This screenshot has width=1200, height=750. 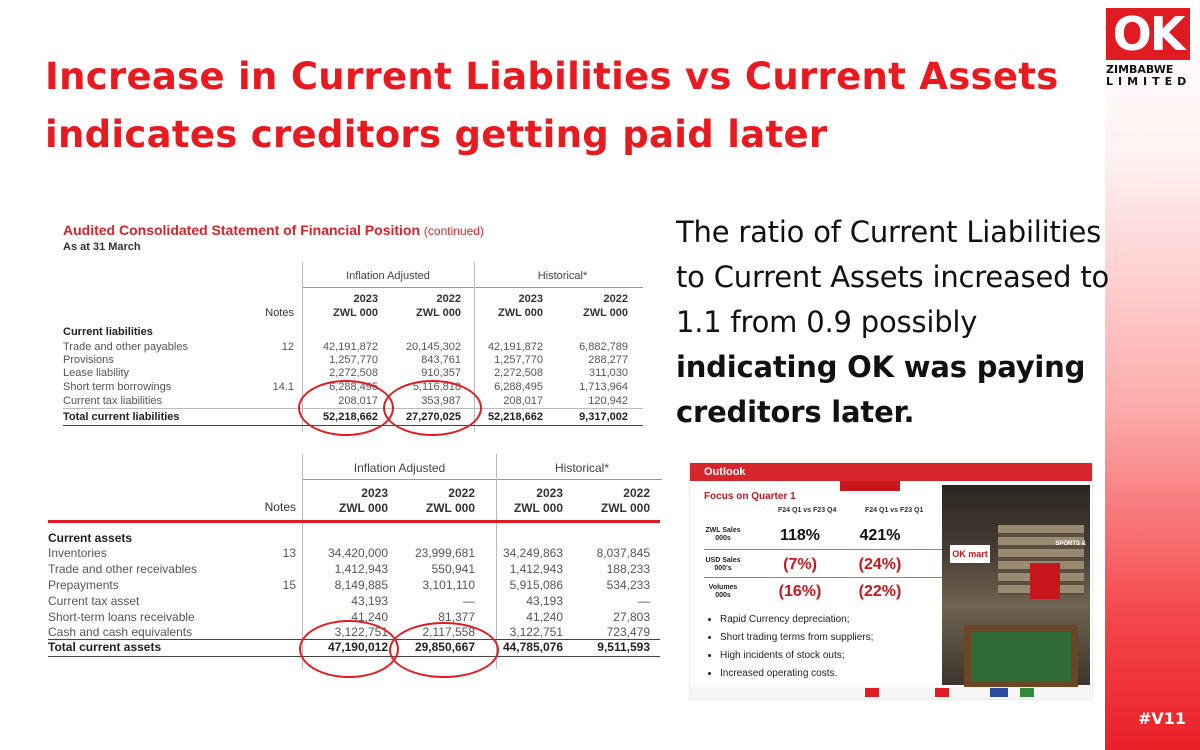 What do you see at coordinates (1140, 69) in the screenshot?
I see `logo-line1: ZIMBABWE` at bounding box center [1140, 69].